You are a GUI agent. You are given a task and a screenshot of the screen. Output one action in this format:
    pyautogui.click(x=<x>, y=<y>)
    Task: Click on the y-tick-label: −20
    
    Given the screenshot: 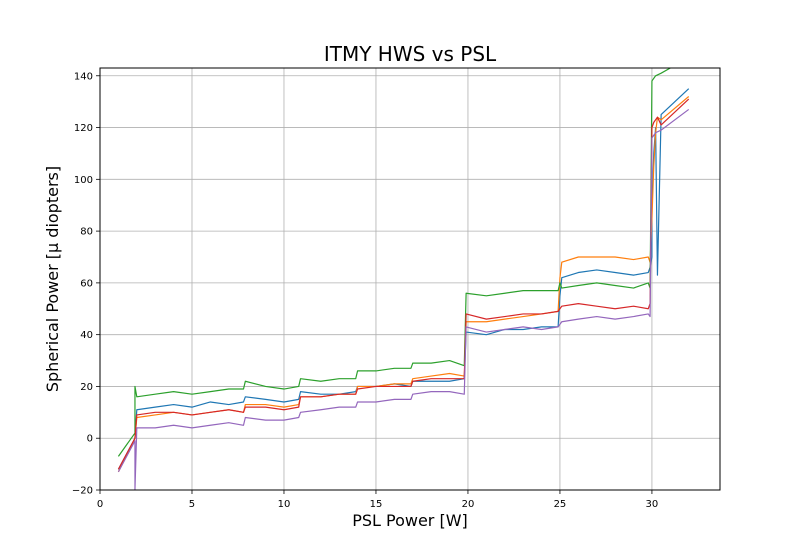 What is the action you would take?
    pyautogui.click(x=82, y=491)
    